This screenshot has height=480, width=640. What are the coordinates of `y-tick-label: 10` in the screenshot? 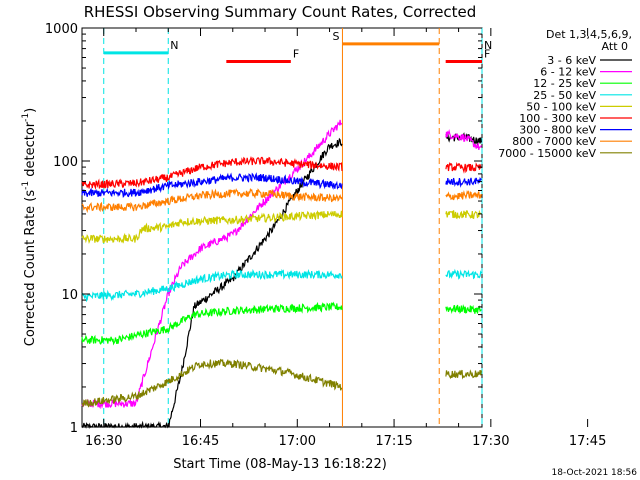 It's located at (69, 295).